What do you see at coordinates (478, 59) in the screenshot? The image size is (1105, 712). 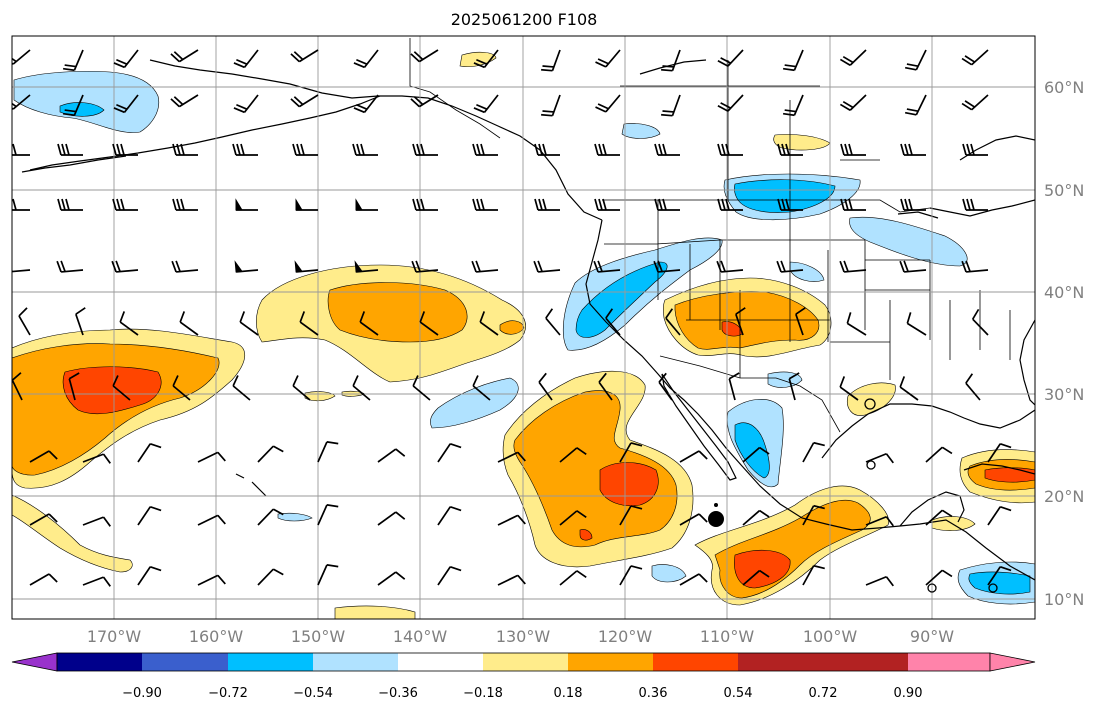 I see `anomaly-pos-yukon` at bounding box center [478, 59].